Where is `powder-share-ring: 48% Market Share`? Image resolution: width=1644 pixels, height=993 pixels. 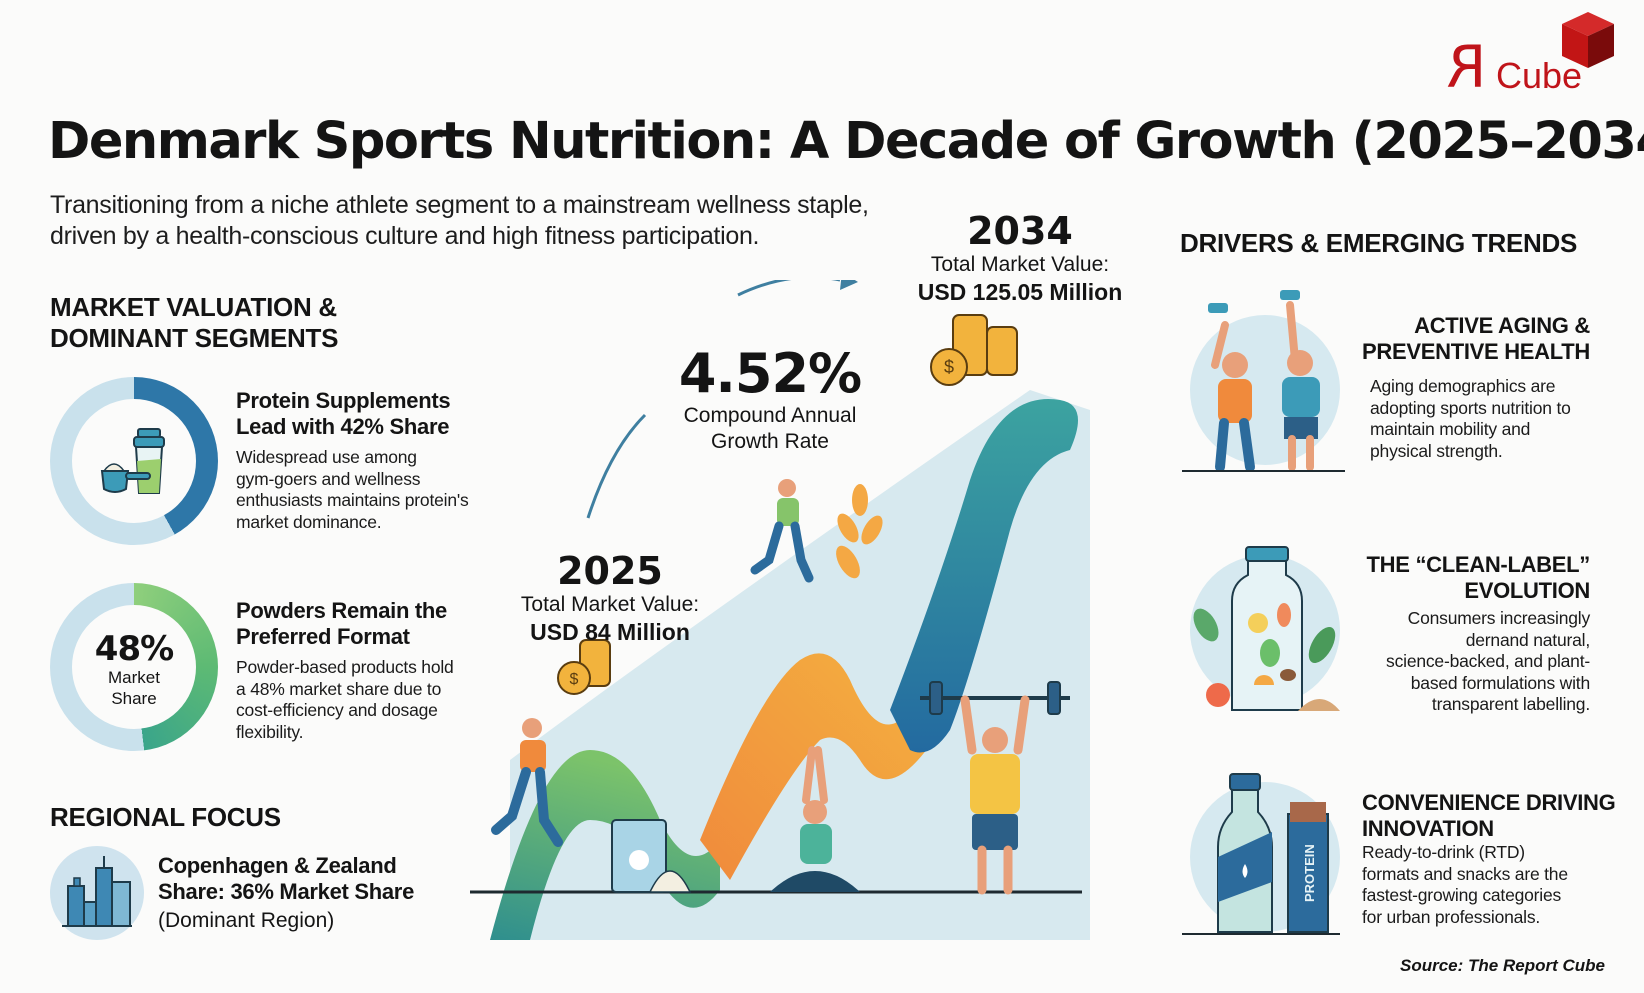
powder-share-ring: 48% Market Share is located at coordinates (134, 667).